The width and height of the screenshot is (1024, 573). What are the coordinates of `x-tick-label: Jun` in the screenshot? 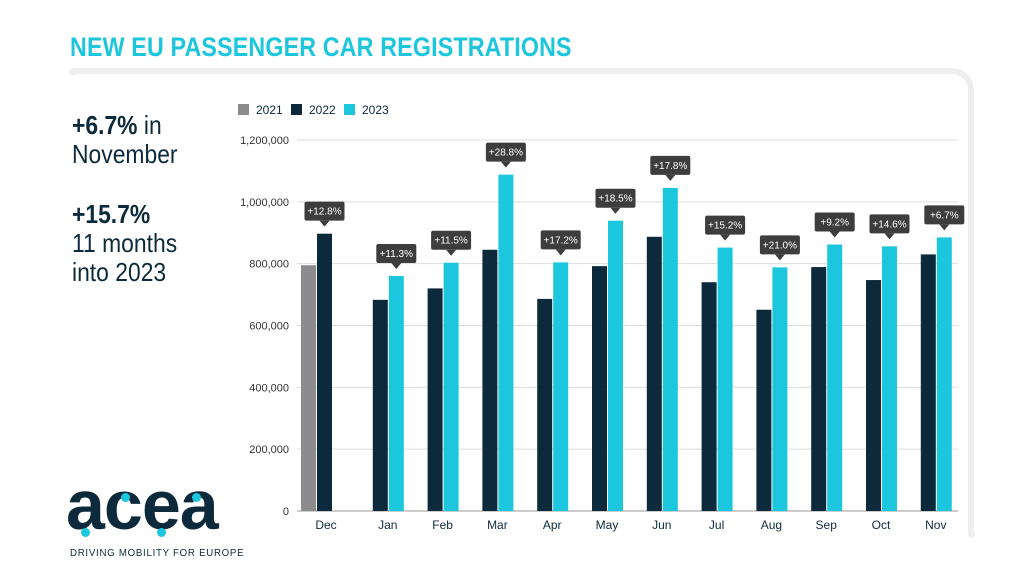 It's located at (661, 525).